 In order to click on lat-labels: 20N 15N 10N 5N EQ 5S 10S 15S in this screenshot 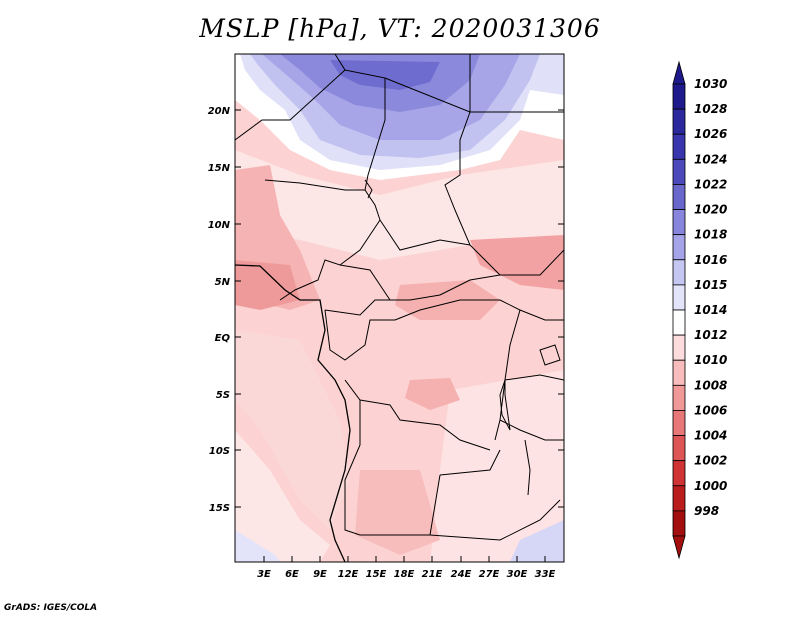, I will do `click(219, 310)`.